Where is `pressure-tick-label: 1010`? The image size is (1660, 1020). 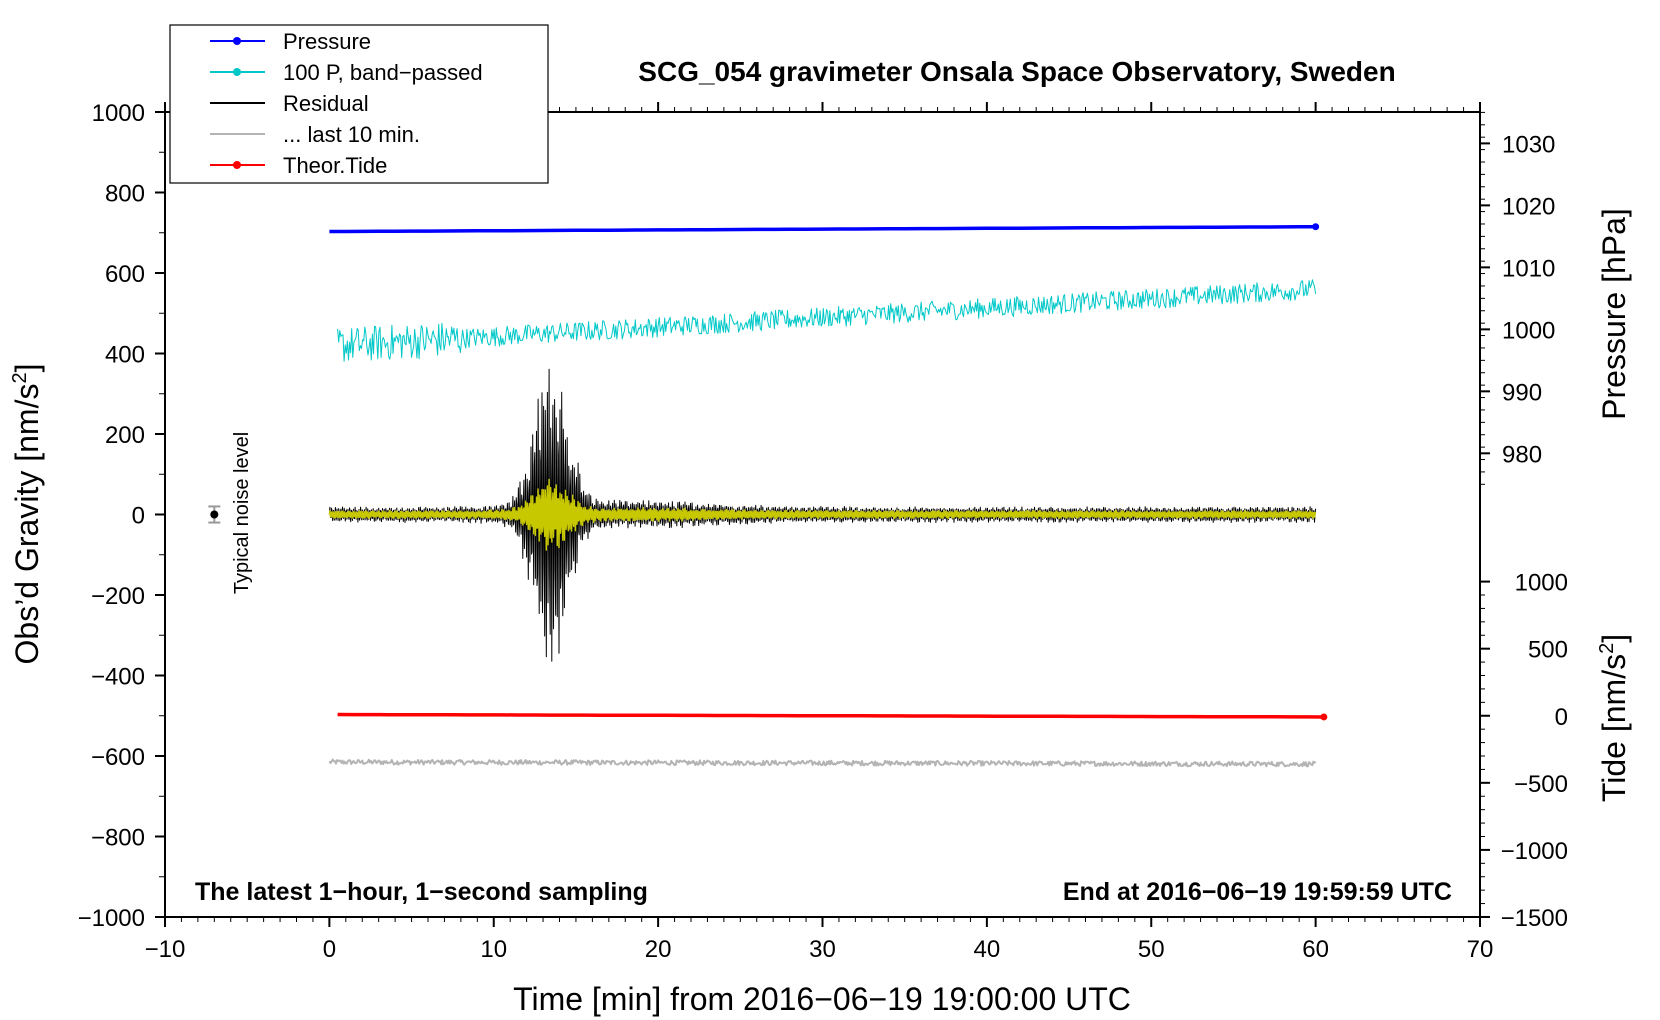 pressure-tick-label: 1010 is located at coordinates (1528, 268).